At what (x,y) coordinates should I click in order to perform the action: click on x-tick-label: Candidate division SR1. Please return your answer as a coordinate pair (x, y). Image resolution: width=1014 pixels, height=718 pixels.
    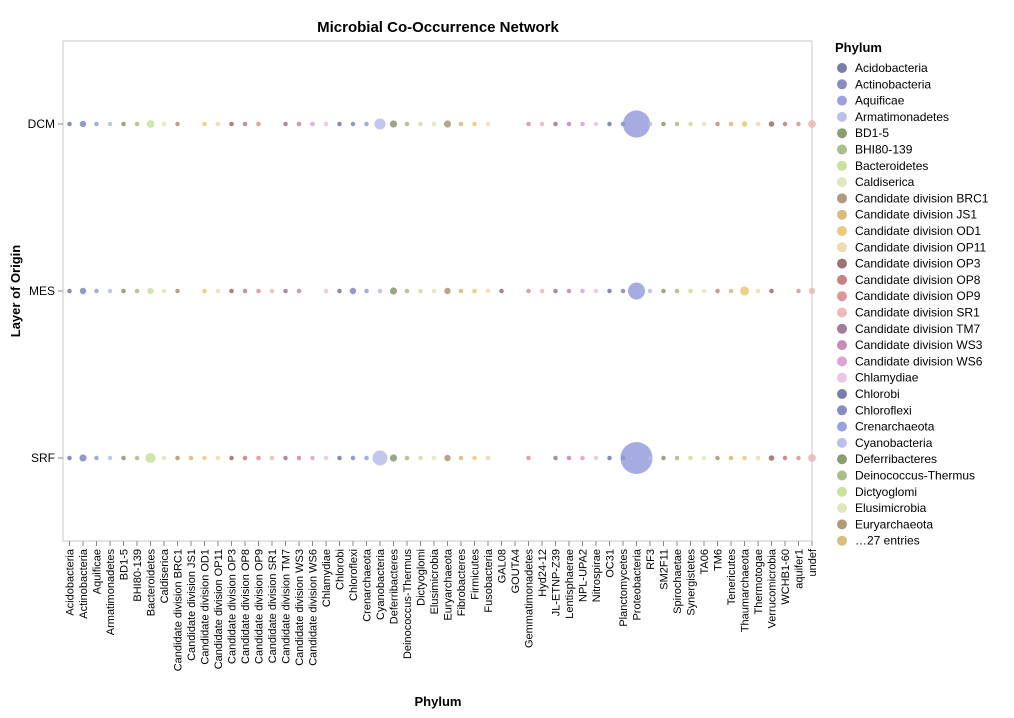
    Looking at the image, I should click on (273, 606).